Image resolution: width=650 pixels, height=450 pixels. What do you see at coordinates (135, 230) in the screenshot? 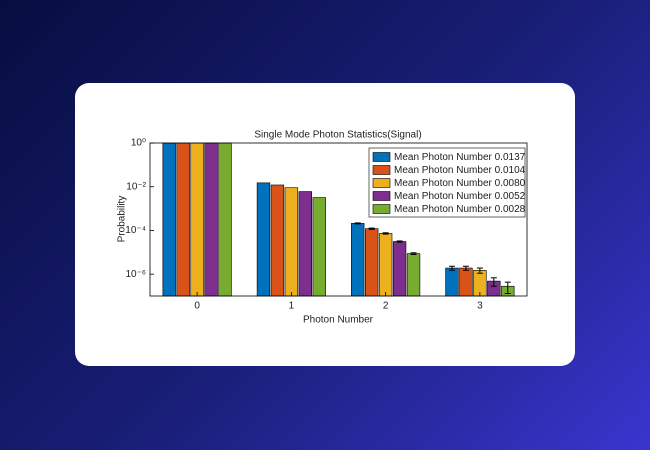
I see `y-tick-label: 10⁻⁴` at bounding box center [135, 230].